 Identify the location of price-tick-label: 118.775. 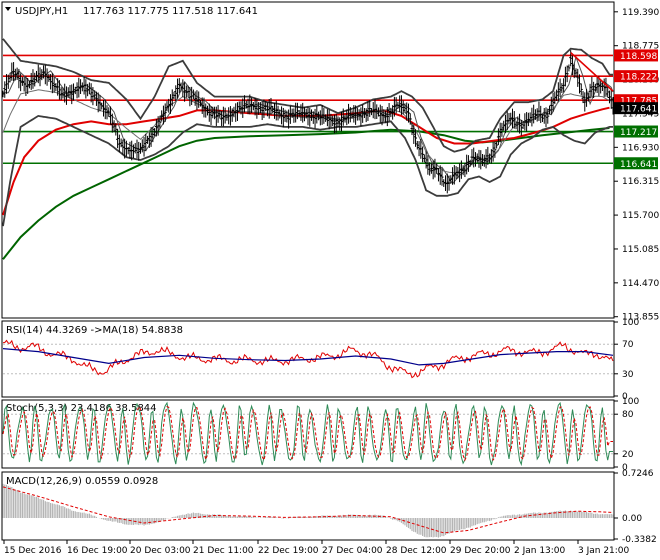
(640, 47).